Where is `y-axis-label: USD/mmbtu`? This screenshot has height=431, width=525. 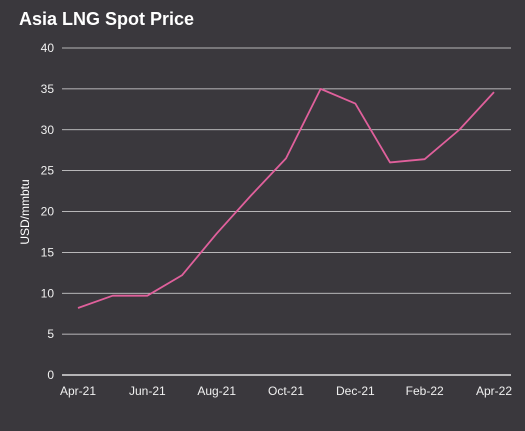 y-axis-label: USD/mmbtu is located at coordinates (25, 211).